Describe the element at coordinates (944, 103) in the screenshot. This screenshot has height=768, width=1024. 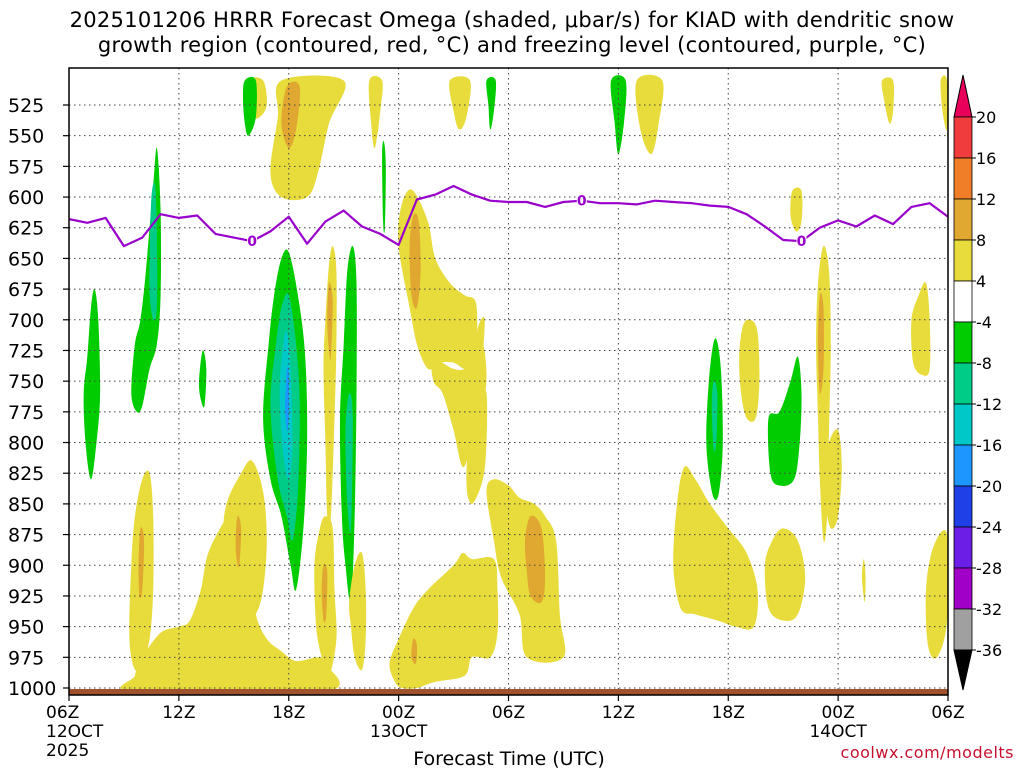
I see `omega-yellow-t48top` at that location.